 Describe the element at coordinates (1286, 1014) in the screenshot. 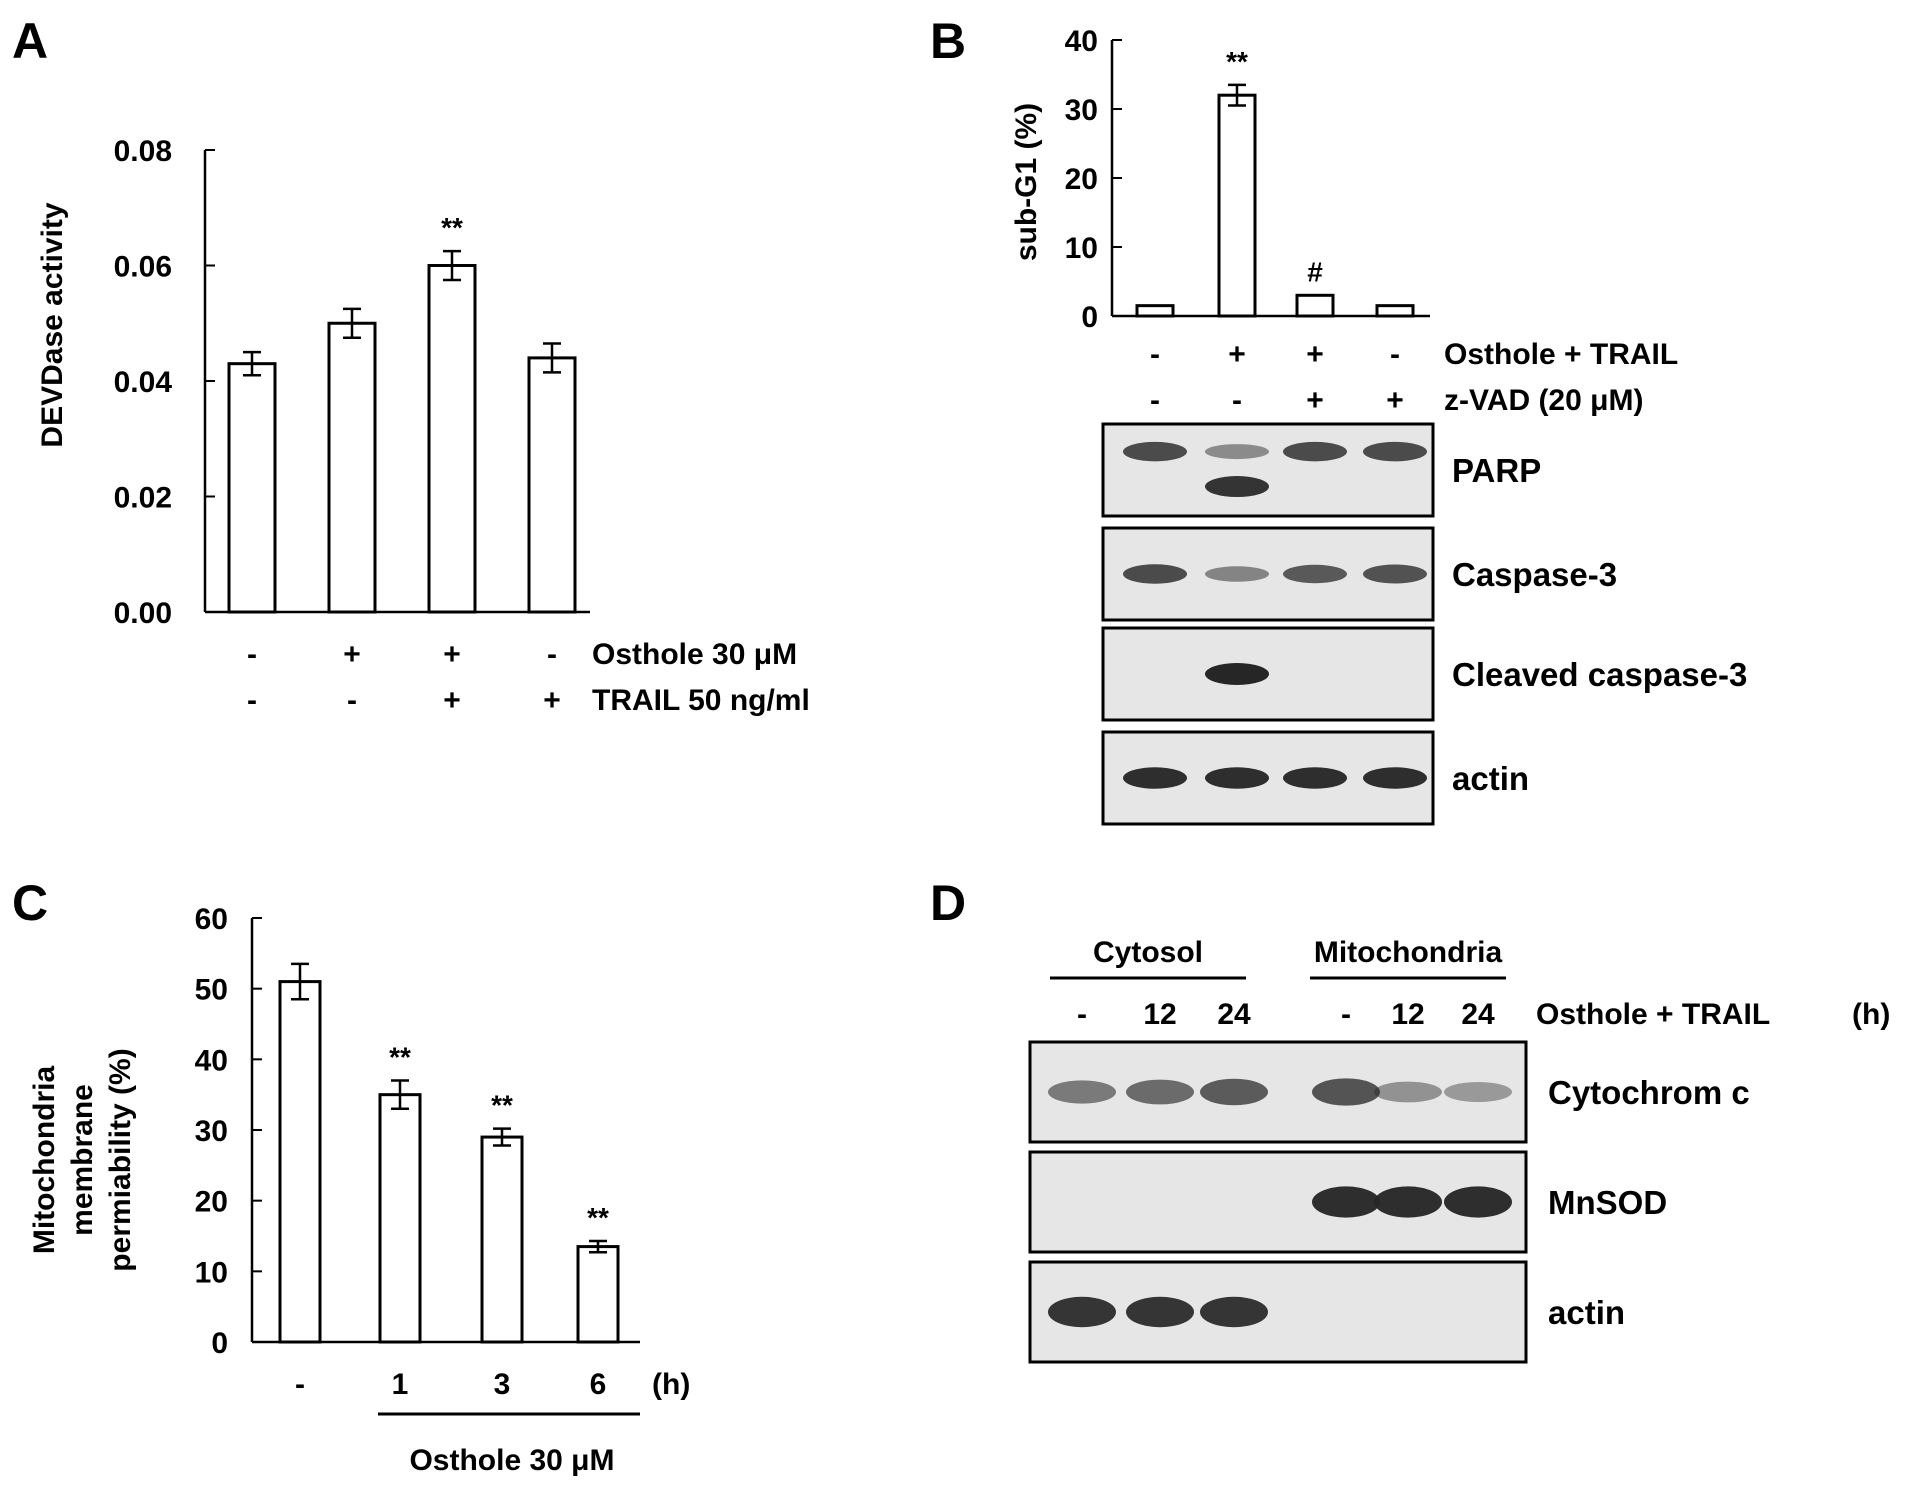

I see `panel-d-lane-labels: - 12 24 - 12 24` at that location.